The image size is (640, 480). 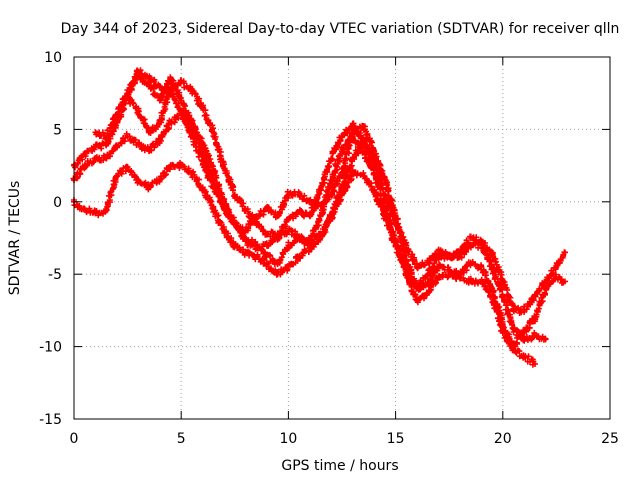 What do you see at coordinates (610, 439) in the screenshot?
I see `x-tick-label: 25` at bounding box center [610, 439].